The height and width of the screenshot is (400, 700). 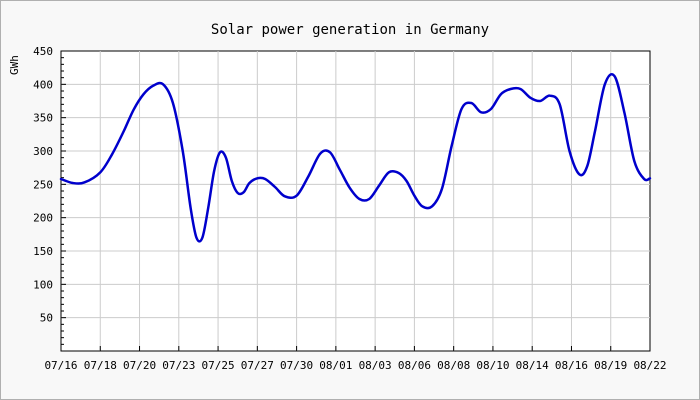 What do you see at coordinates (257, 365) in the screenshot?
I see `x-tick-label: 07/27` at bounding box center [257, 365].